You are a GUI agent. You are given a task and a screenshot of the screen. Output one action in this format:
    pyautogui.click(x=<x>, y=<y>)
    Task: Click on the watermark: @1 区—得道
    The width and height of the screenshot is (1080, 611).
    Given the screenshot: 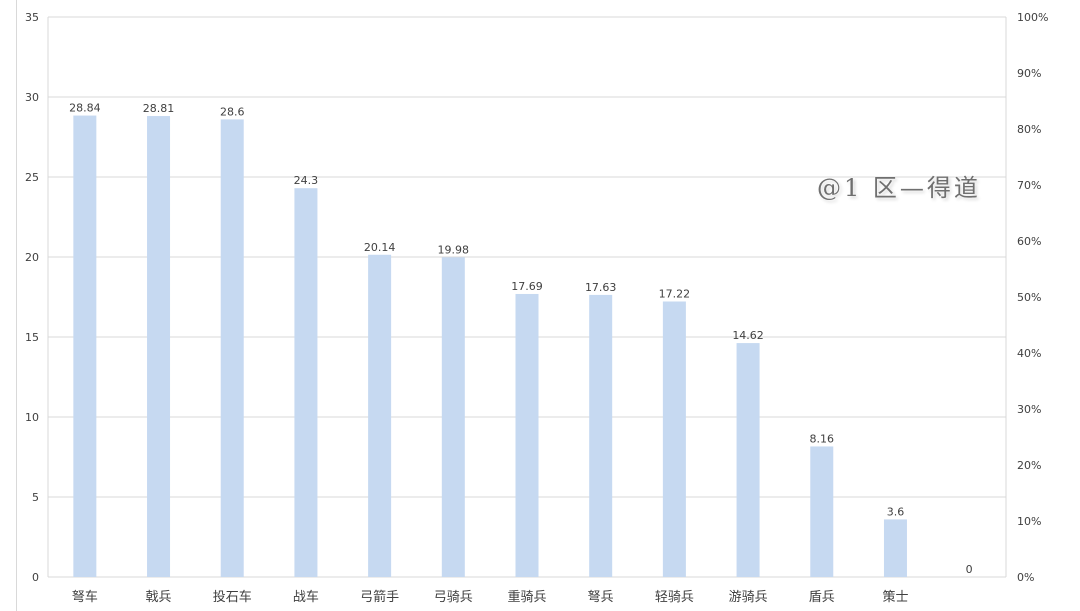 What is the action you would take?
    pyautogui.click(x=899, y=188)
    